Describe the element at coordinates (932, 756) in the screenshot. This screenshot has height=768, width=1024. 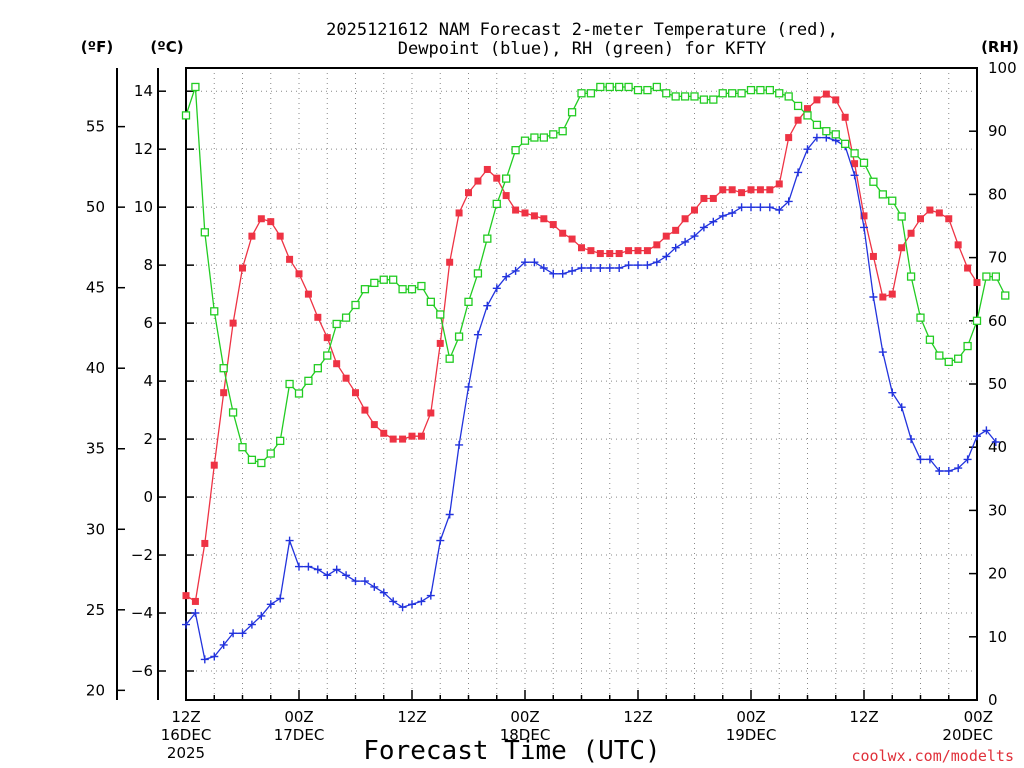
I see `credit-text: coolwx.com/modelts` at that location.